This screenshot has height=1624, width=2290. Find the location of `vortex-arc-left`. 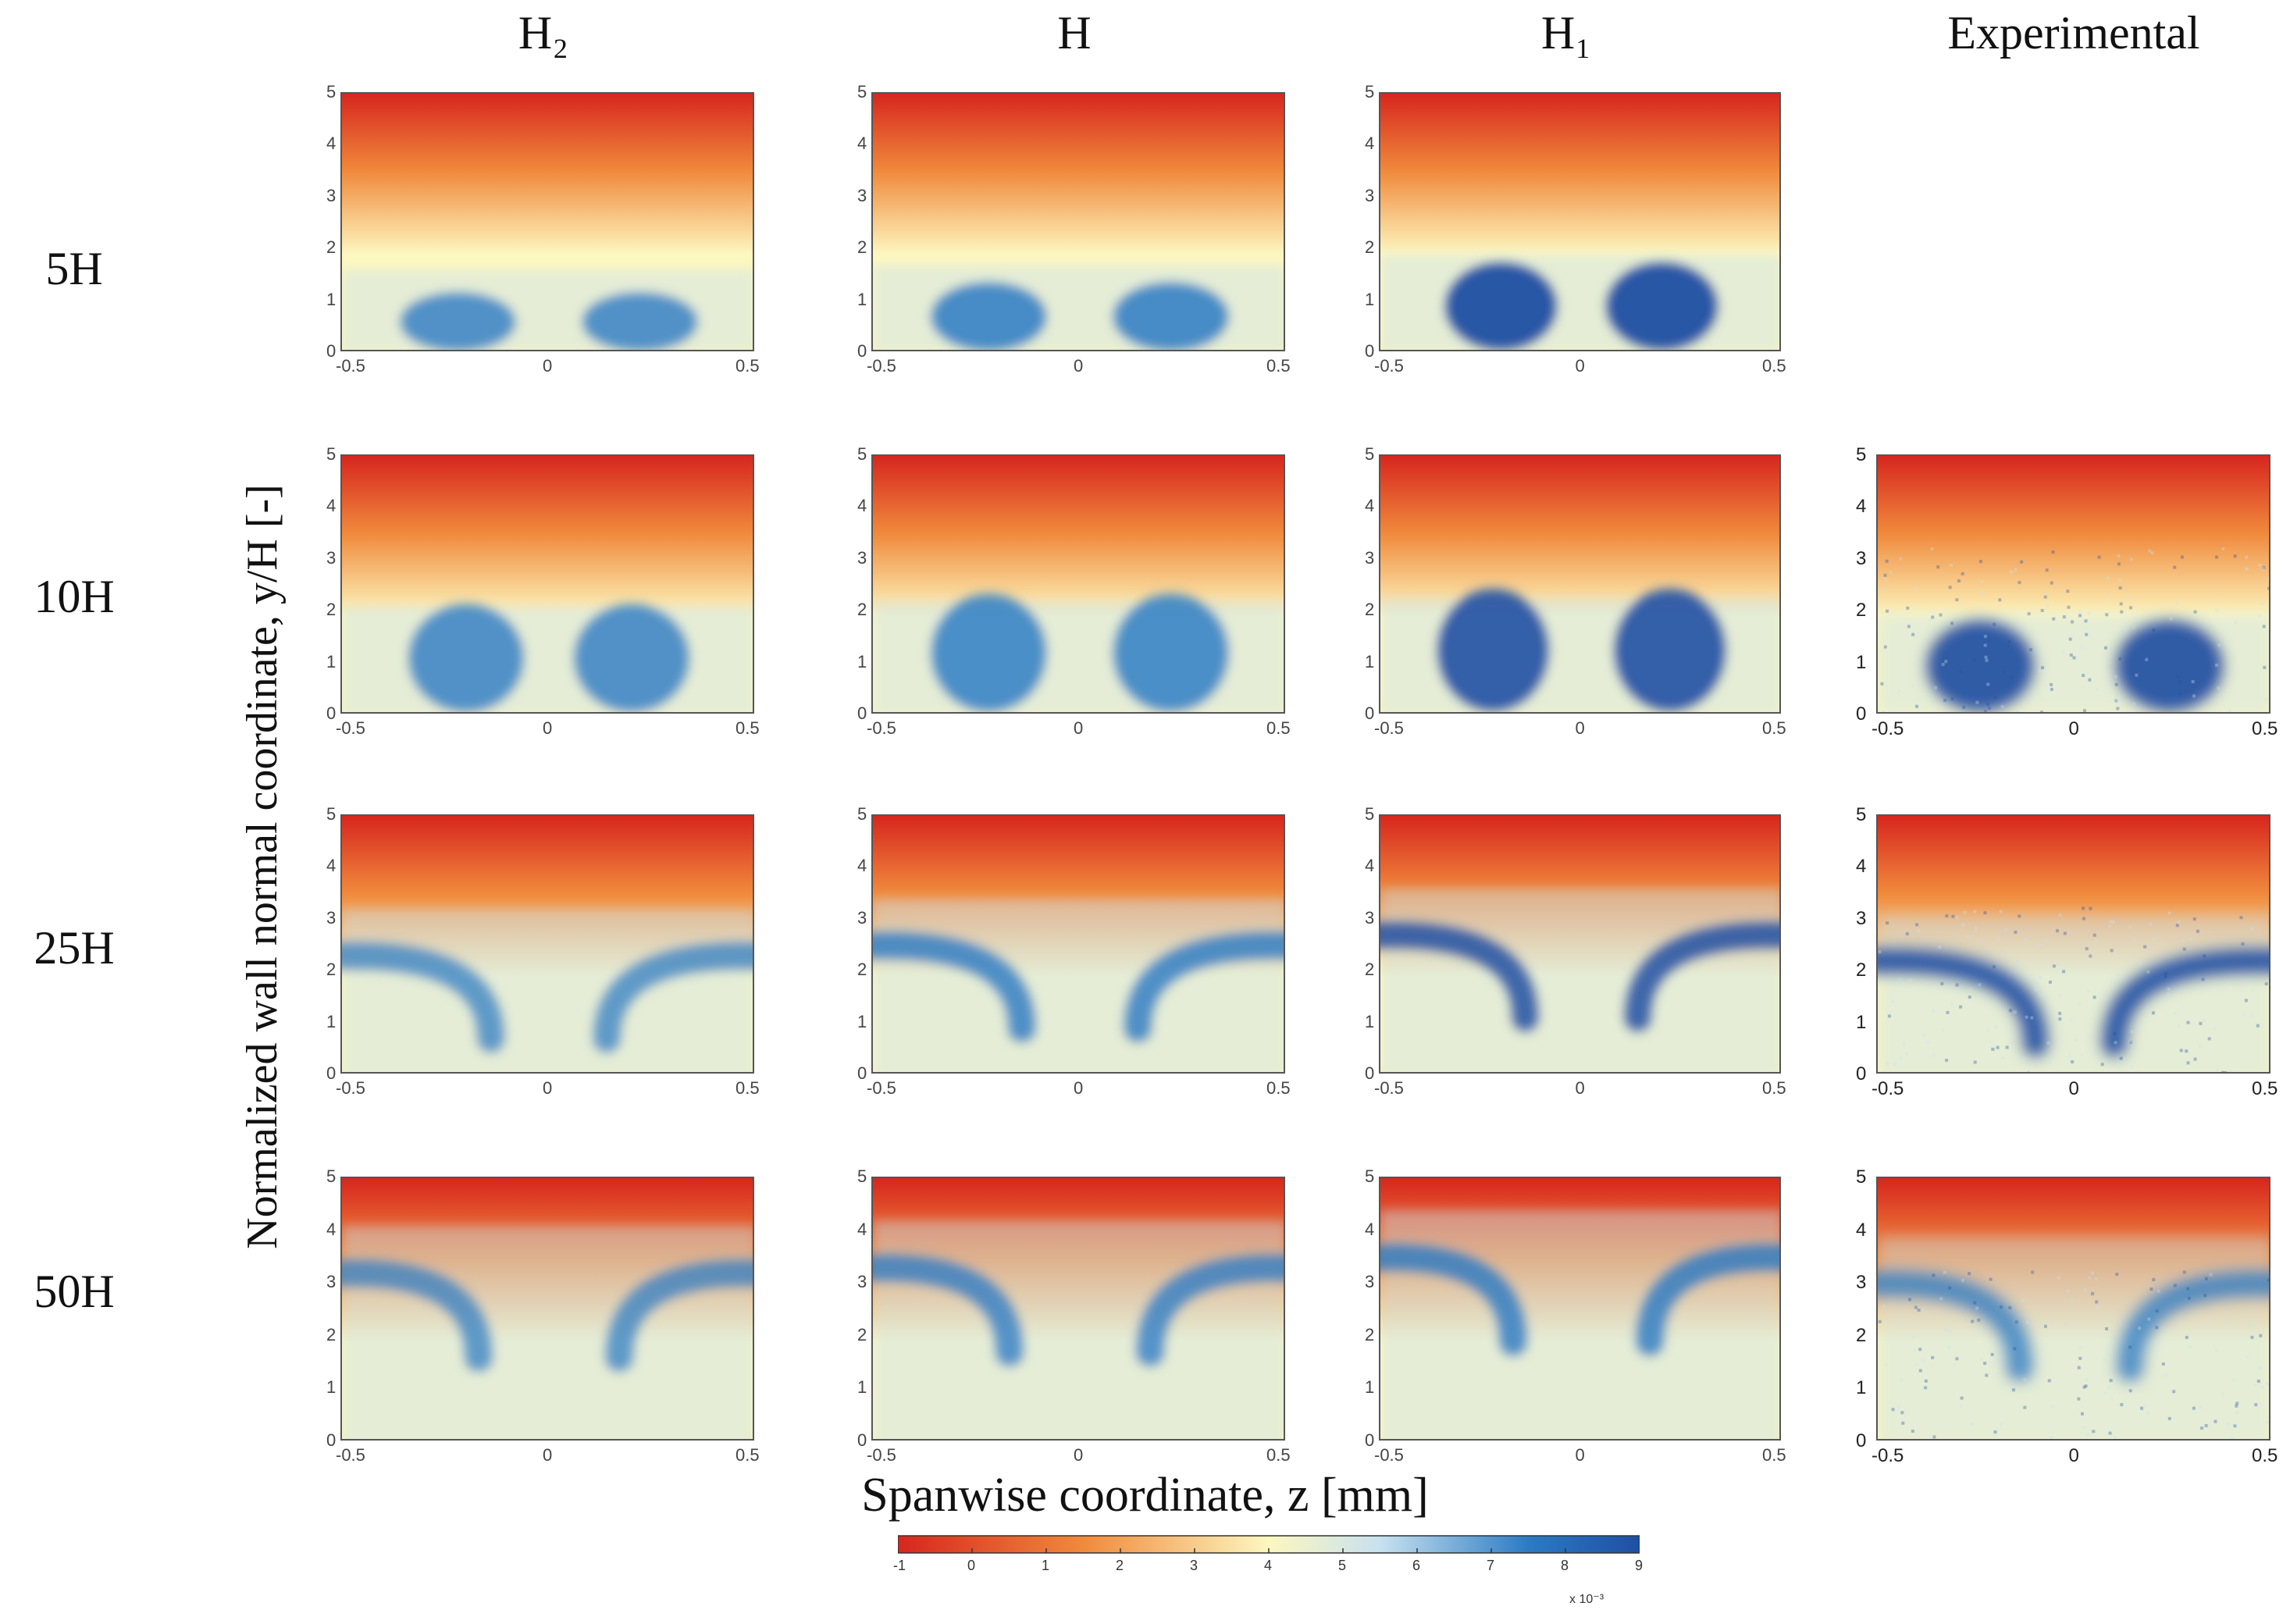

vortex-arc-left is located at coordinates (1964, 1002).